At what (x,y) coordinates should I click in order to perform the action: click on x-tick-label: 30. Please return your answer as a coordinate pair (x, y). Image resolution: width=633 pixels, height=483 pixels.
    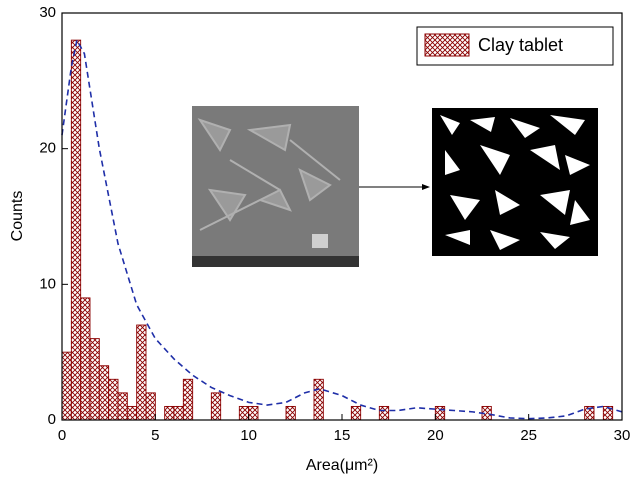
    Looking at the image, I should click on (622, 435).